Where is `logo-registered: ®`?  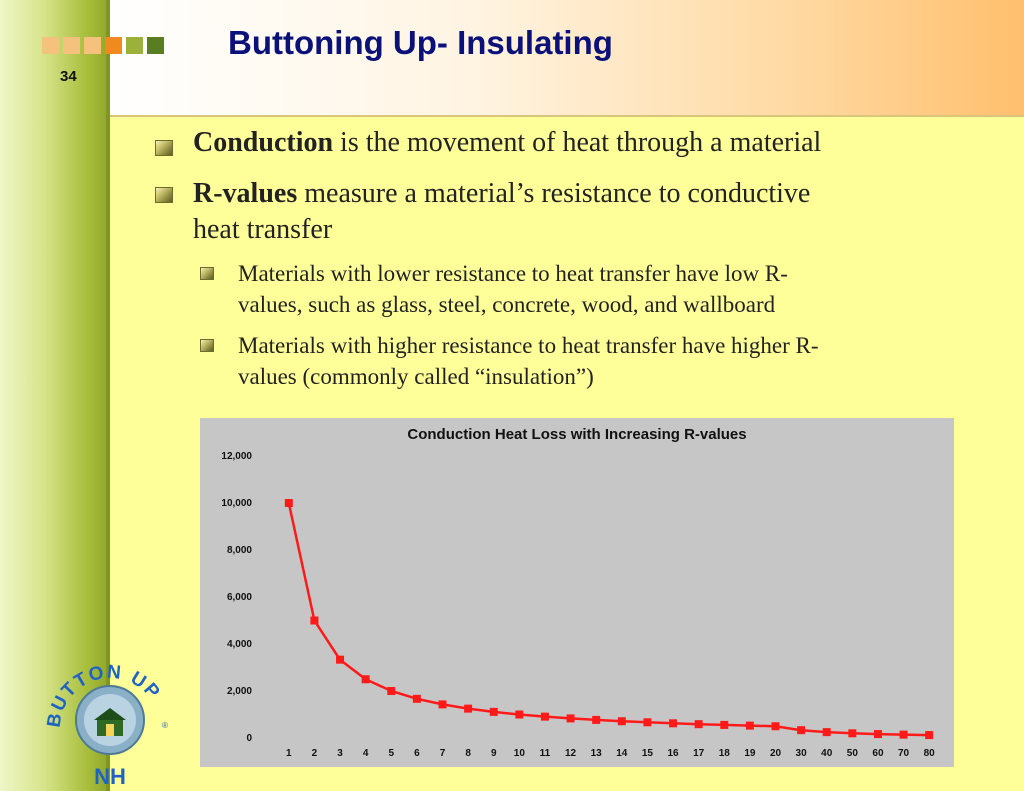
logo-registered: ® is located at coordinates (165, 725).